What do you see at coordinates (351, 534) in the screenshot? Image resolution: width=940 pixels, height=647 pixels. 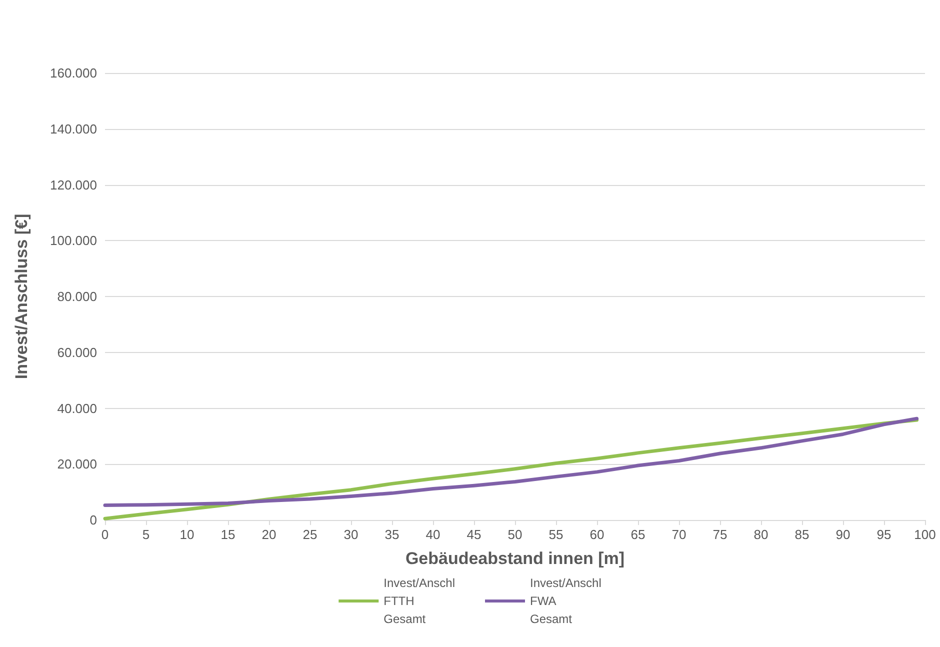 I see `x-tick-label: 30` at bounding box center [351, 534].